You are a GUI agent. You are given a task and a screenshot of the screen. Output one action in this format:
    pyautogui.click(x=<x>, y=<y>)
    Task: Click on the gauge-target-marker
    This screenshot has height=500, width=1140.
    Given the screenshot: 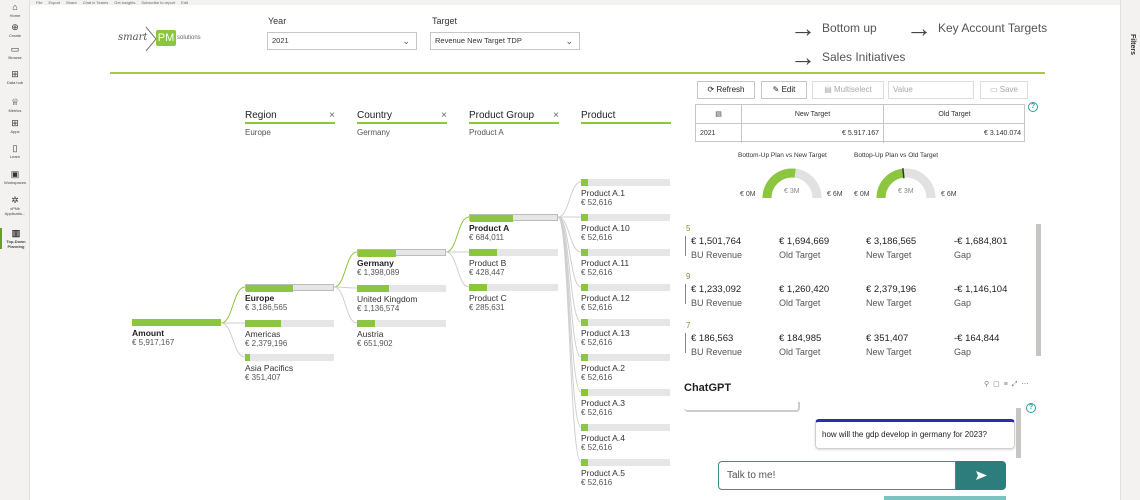 What is the action you would take?
    pyautogui.click(x=903, y=173)
    